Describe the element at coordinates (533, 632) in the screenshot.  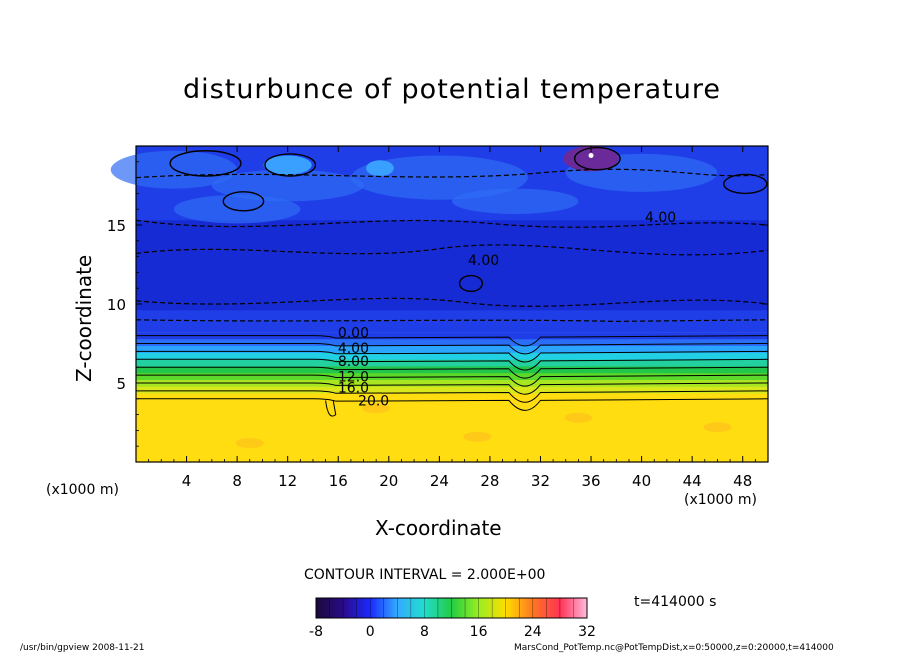
I see `colorbar-tick-label: 24` at that location.